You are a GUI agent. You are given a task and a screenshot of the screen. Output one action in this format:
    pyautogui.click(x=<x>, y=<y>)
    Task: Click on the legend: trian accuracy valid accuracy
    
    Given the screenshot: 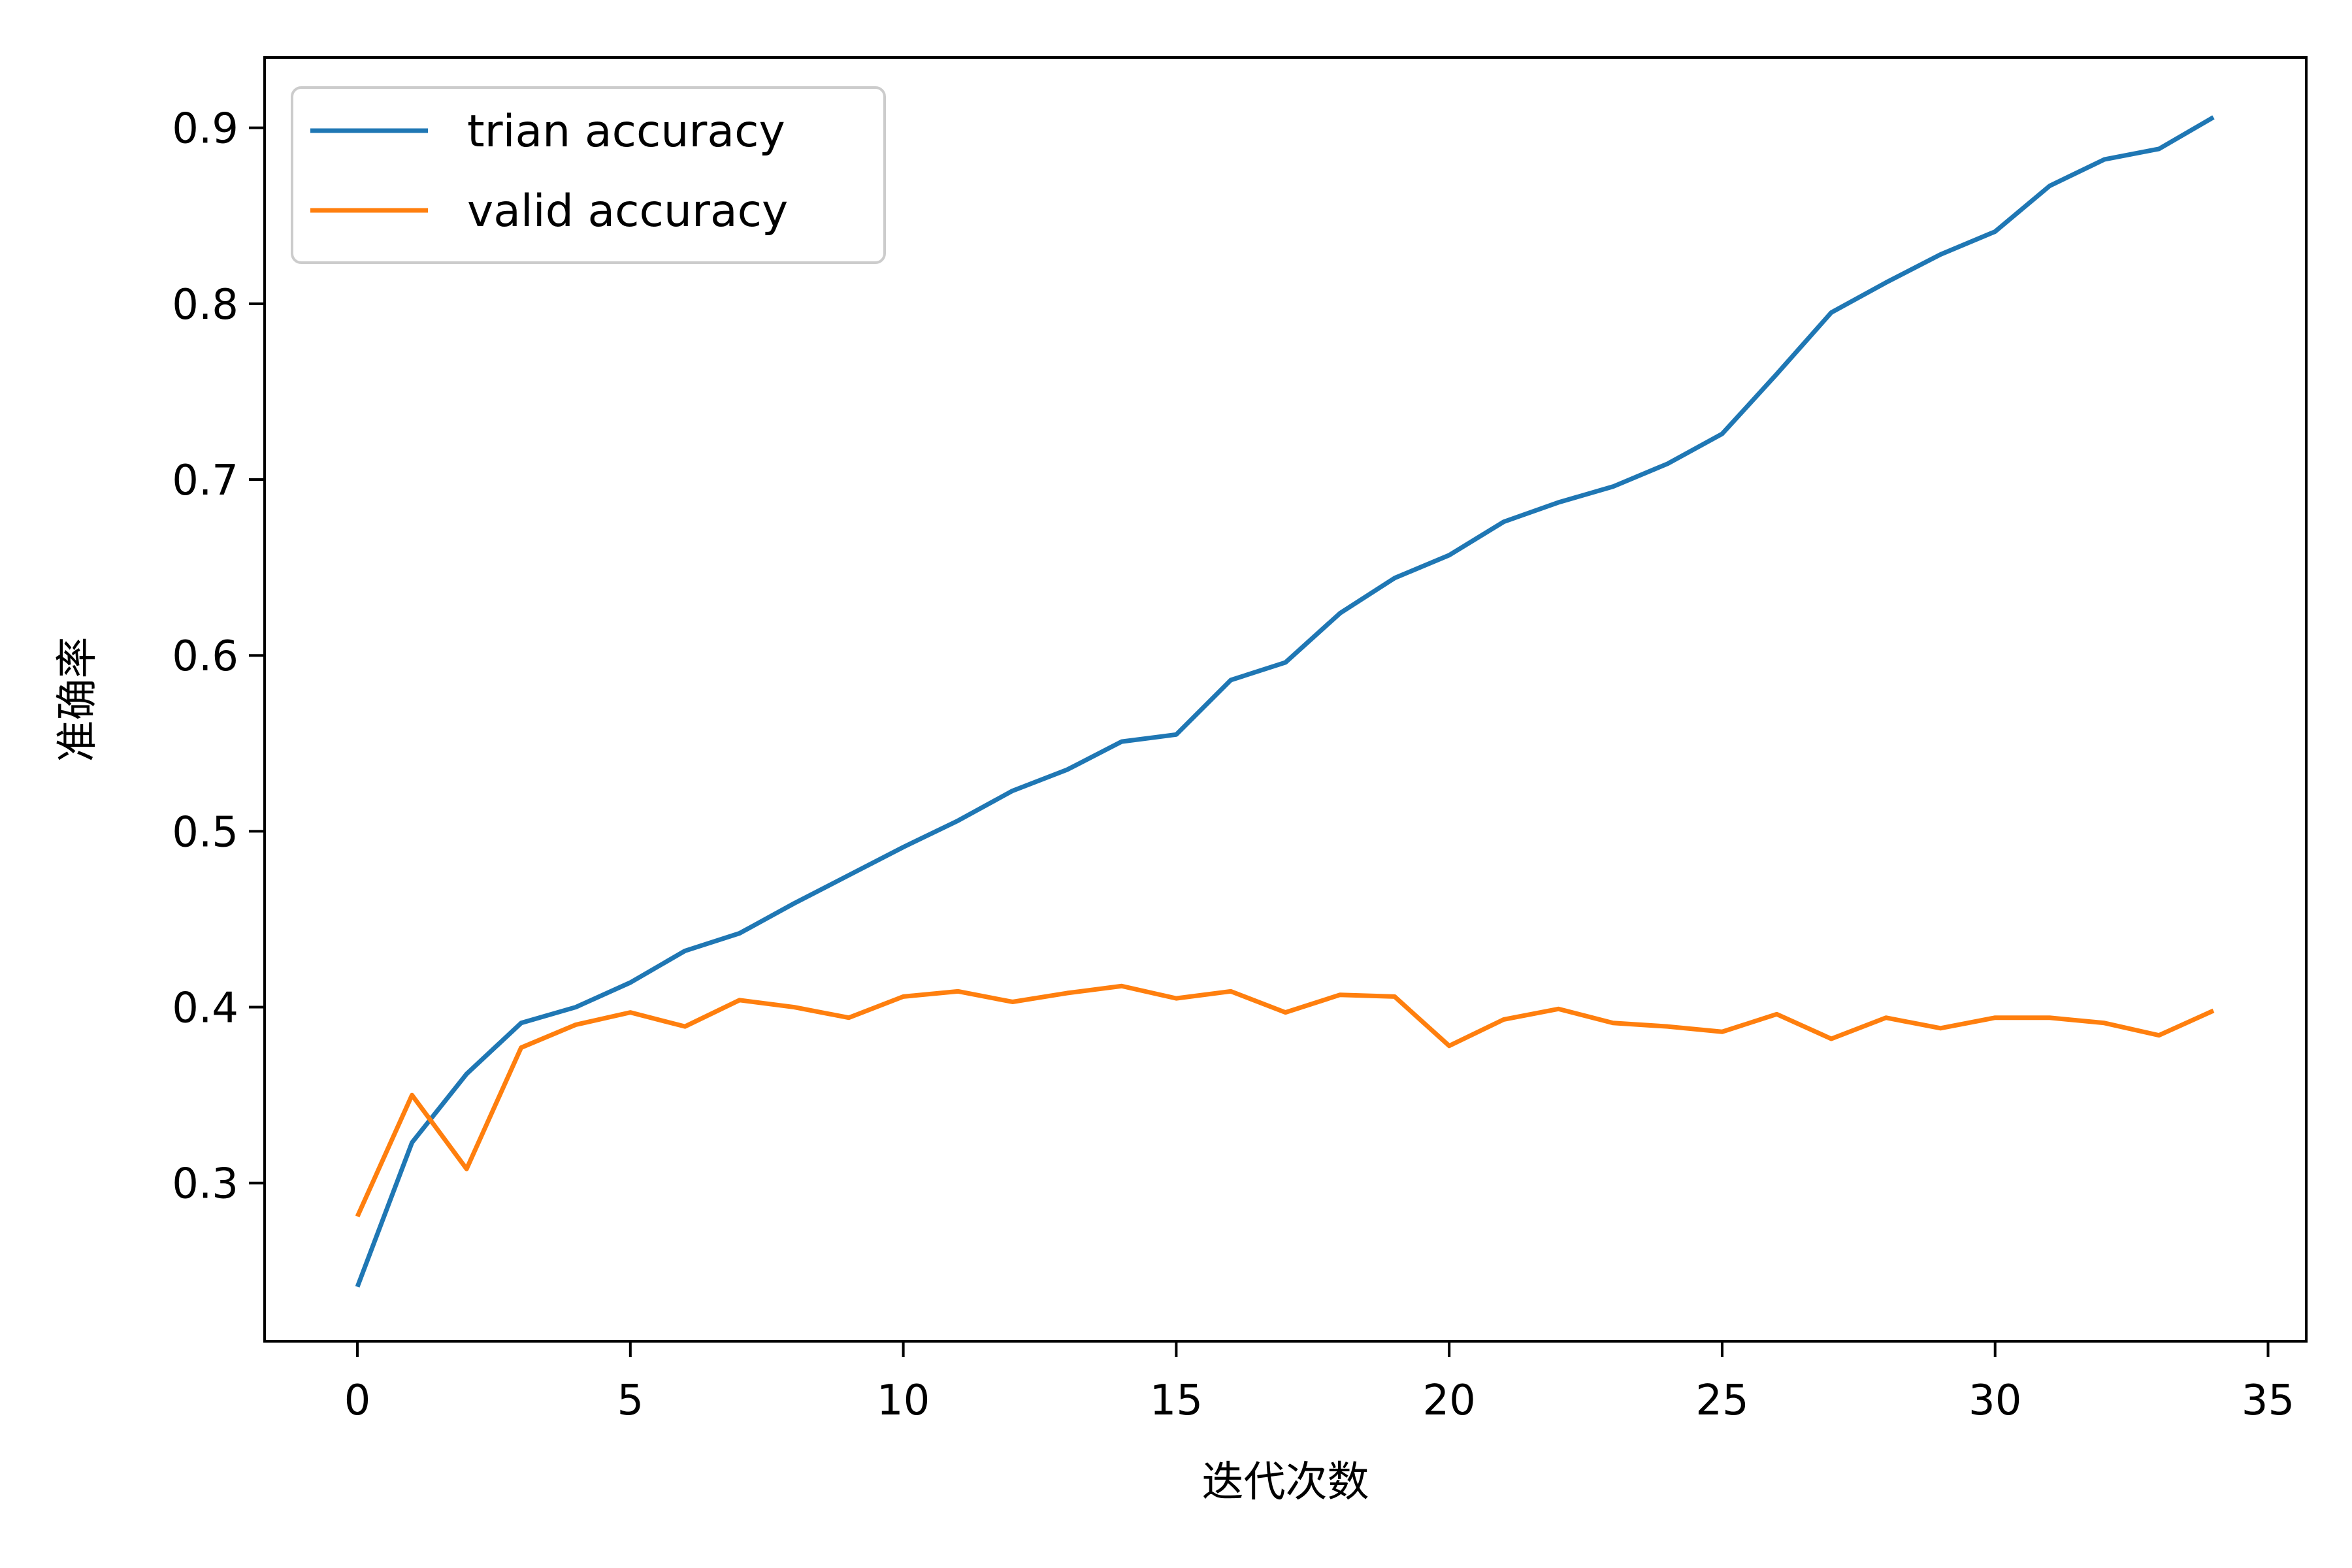 What is the action you would take?
    pyautogui.click(x=588, y=175)
    